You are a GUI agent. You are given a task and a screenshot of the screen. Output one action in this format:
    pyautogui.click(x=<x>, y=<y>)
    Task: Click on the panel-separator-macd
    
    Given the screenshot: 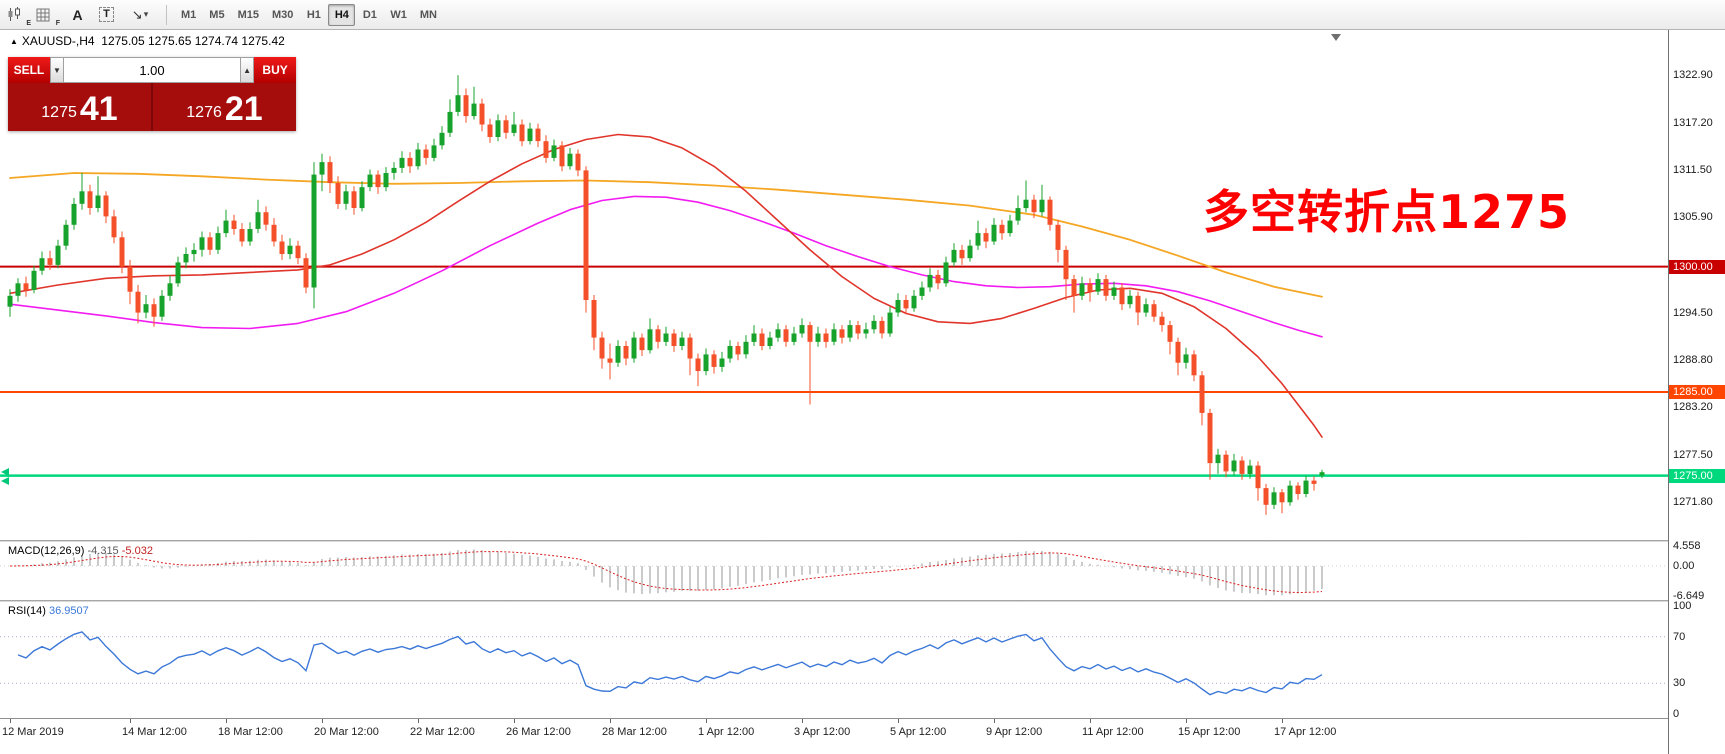 What is the action you would take?
    pyautogui.click(x=862, y=541)
    